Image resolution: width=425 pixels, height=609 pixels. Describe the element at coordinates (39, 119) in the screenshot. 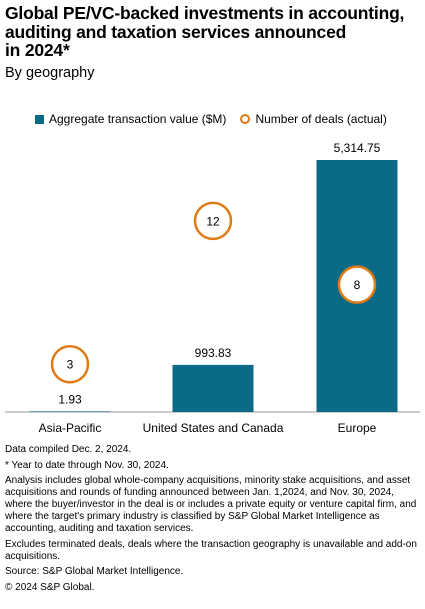

I see `legend-swatch-bar` at that location.